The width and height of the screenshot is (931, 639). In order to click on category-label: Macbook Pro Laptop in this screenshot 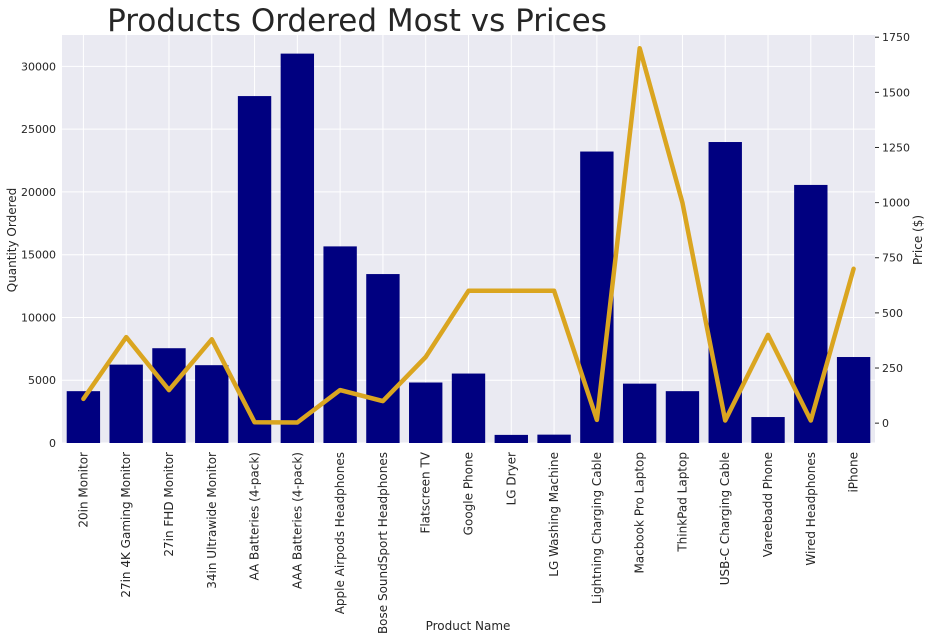, I will do `click(640, 513)`.